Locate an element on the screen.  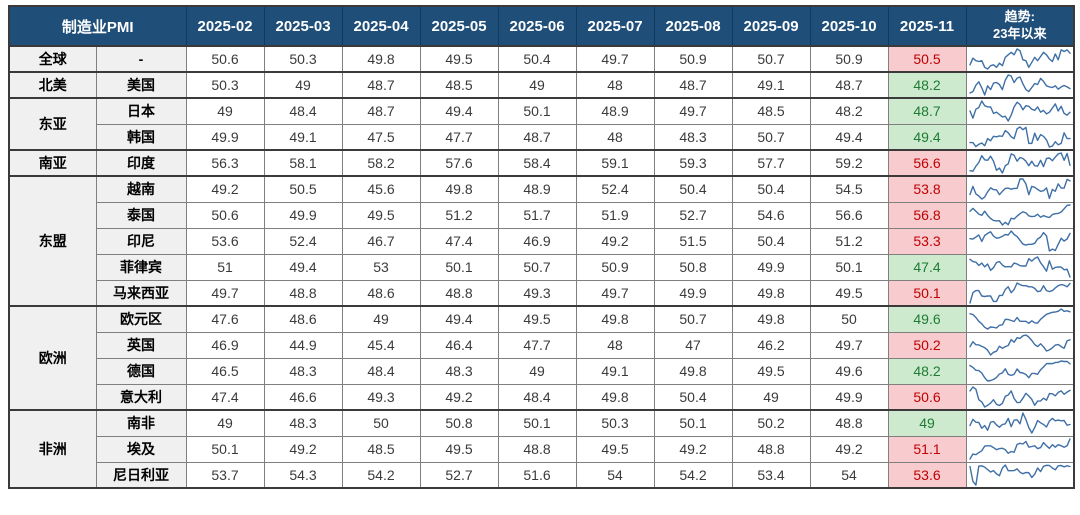
month-header-2025-09: 2025-09 is located at coordinates (771, 26).